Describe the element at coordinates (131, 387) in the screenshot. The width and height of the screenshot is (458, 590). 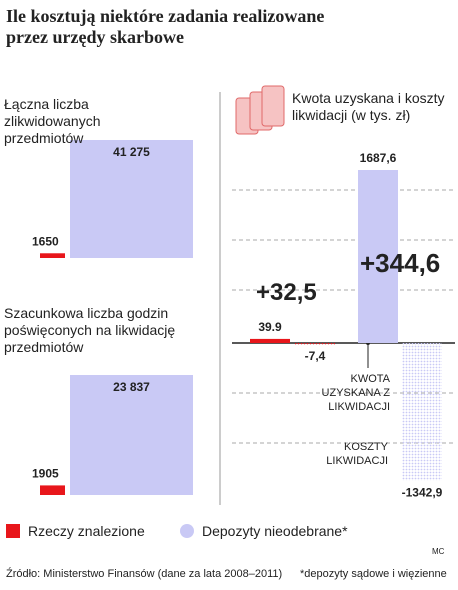
I see `value-label: 23 837` at that location.